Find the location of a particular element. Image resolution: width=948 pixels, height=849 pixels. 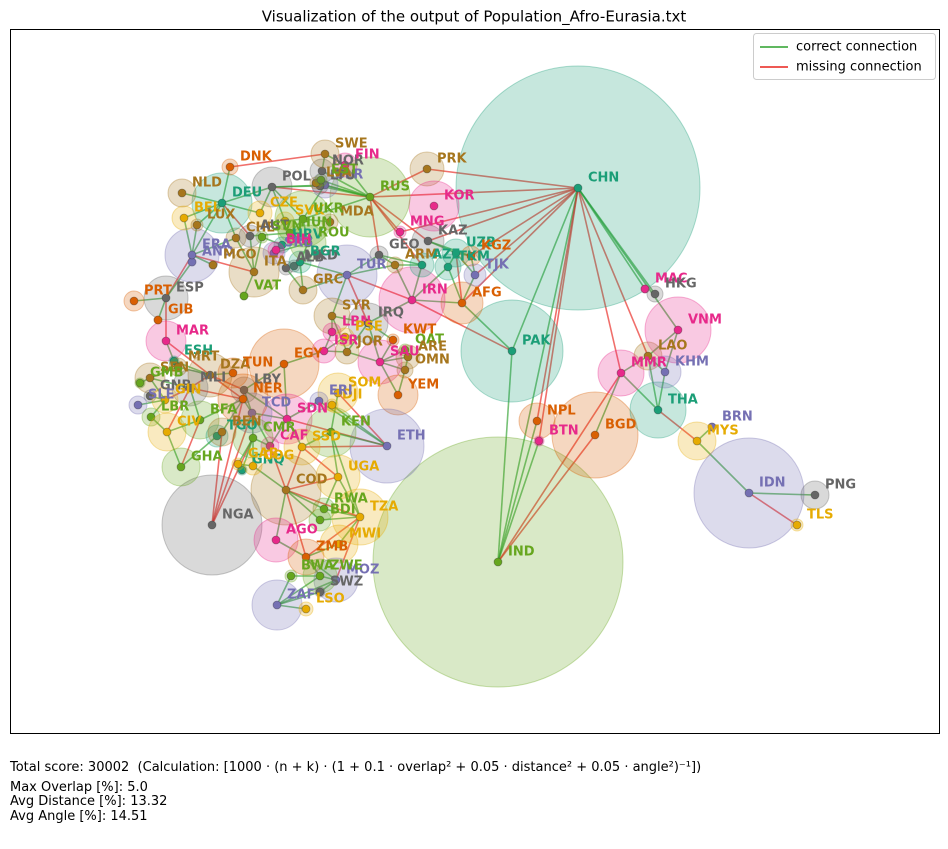

node-label: MYS is located at coordinates (723, 431).